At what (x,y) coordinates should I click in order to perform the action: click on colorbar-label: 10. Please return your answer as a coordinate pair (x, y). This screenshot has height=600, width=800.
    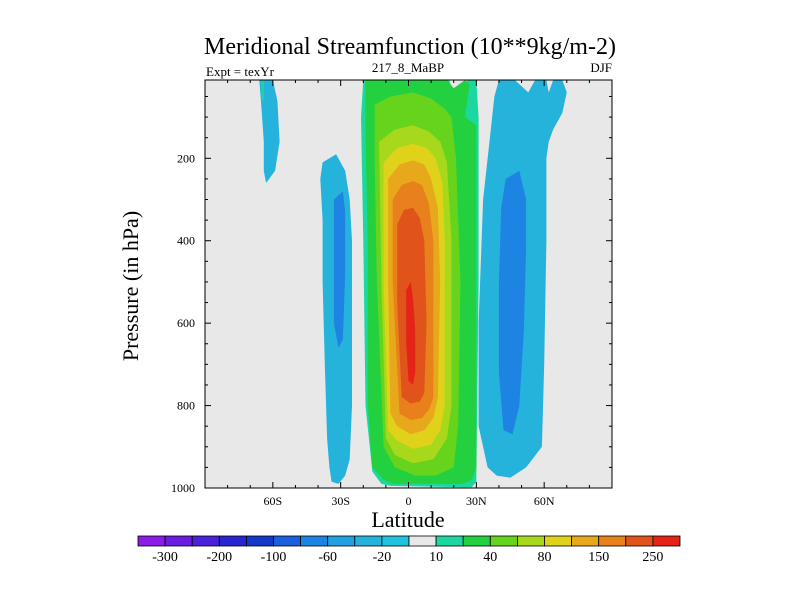
    Looking at the image, I should click on (436, 557).